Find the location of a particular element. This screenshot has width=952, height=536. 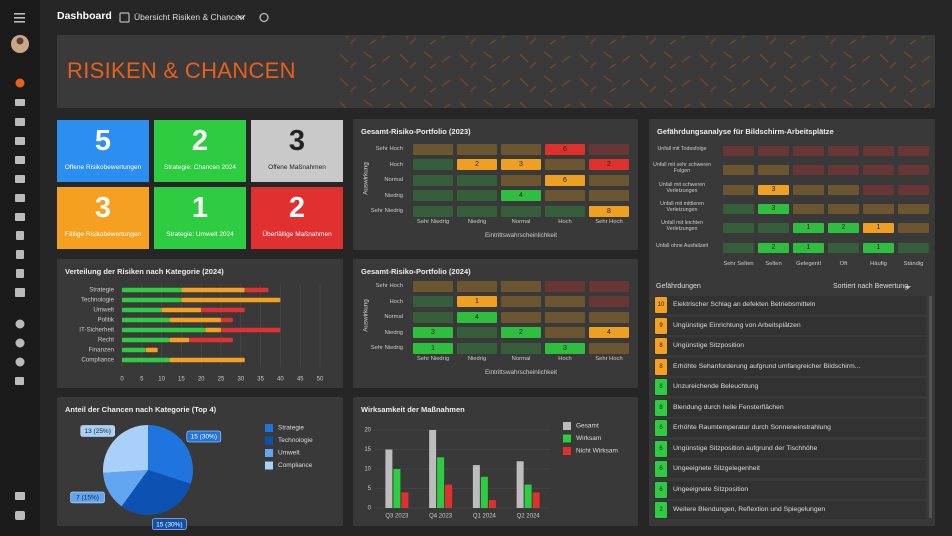

page-title: Dashboard is located at coordinates (84, 16).